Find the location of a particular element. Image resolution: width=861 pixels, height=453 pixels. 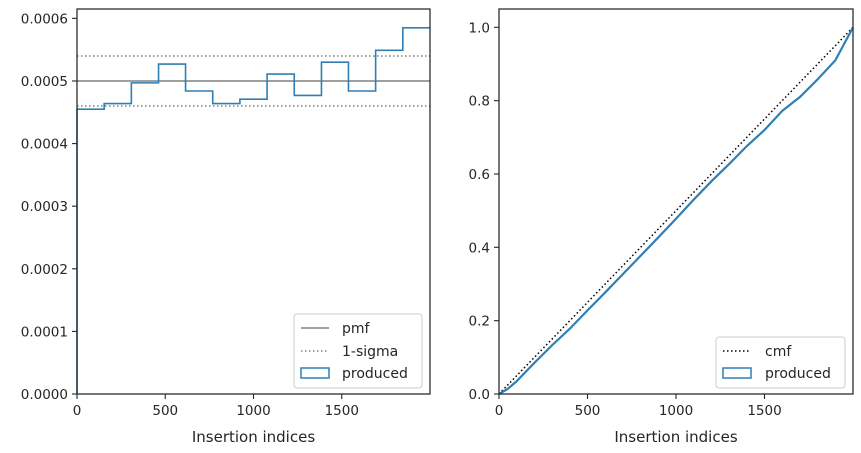

right-y-tick-label: 0.8 is located at coordinates (479, 102).